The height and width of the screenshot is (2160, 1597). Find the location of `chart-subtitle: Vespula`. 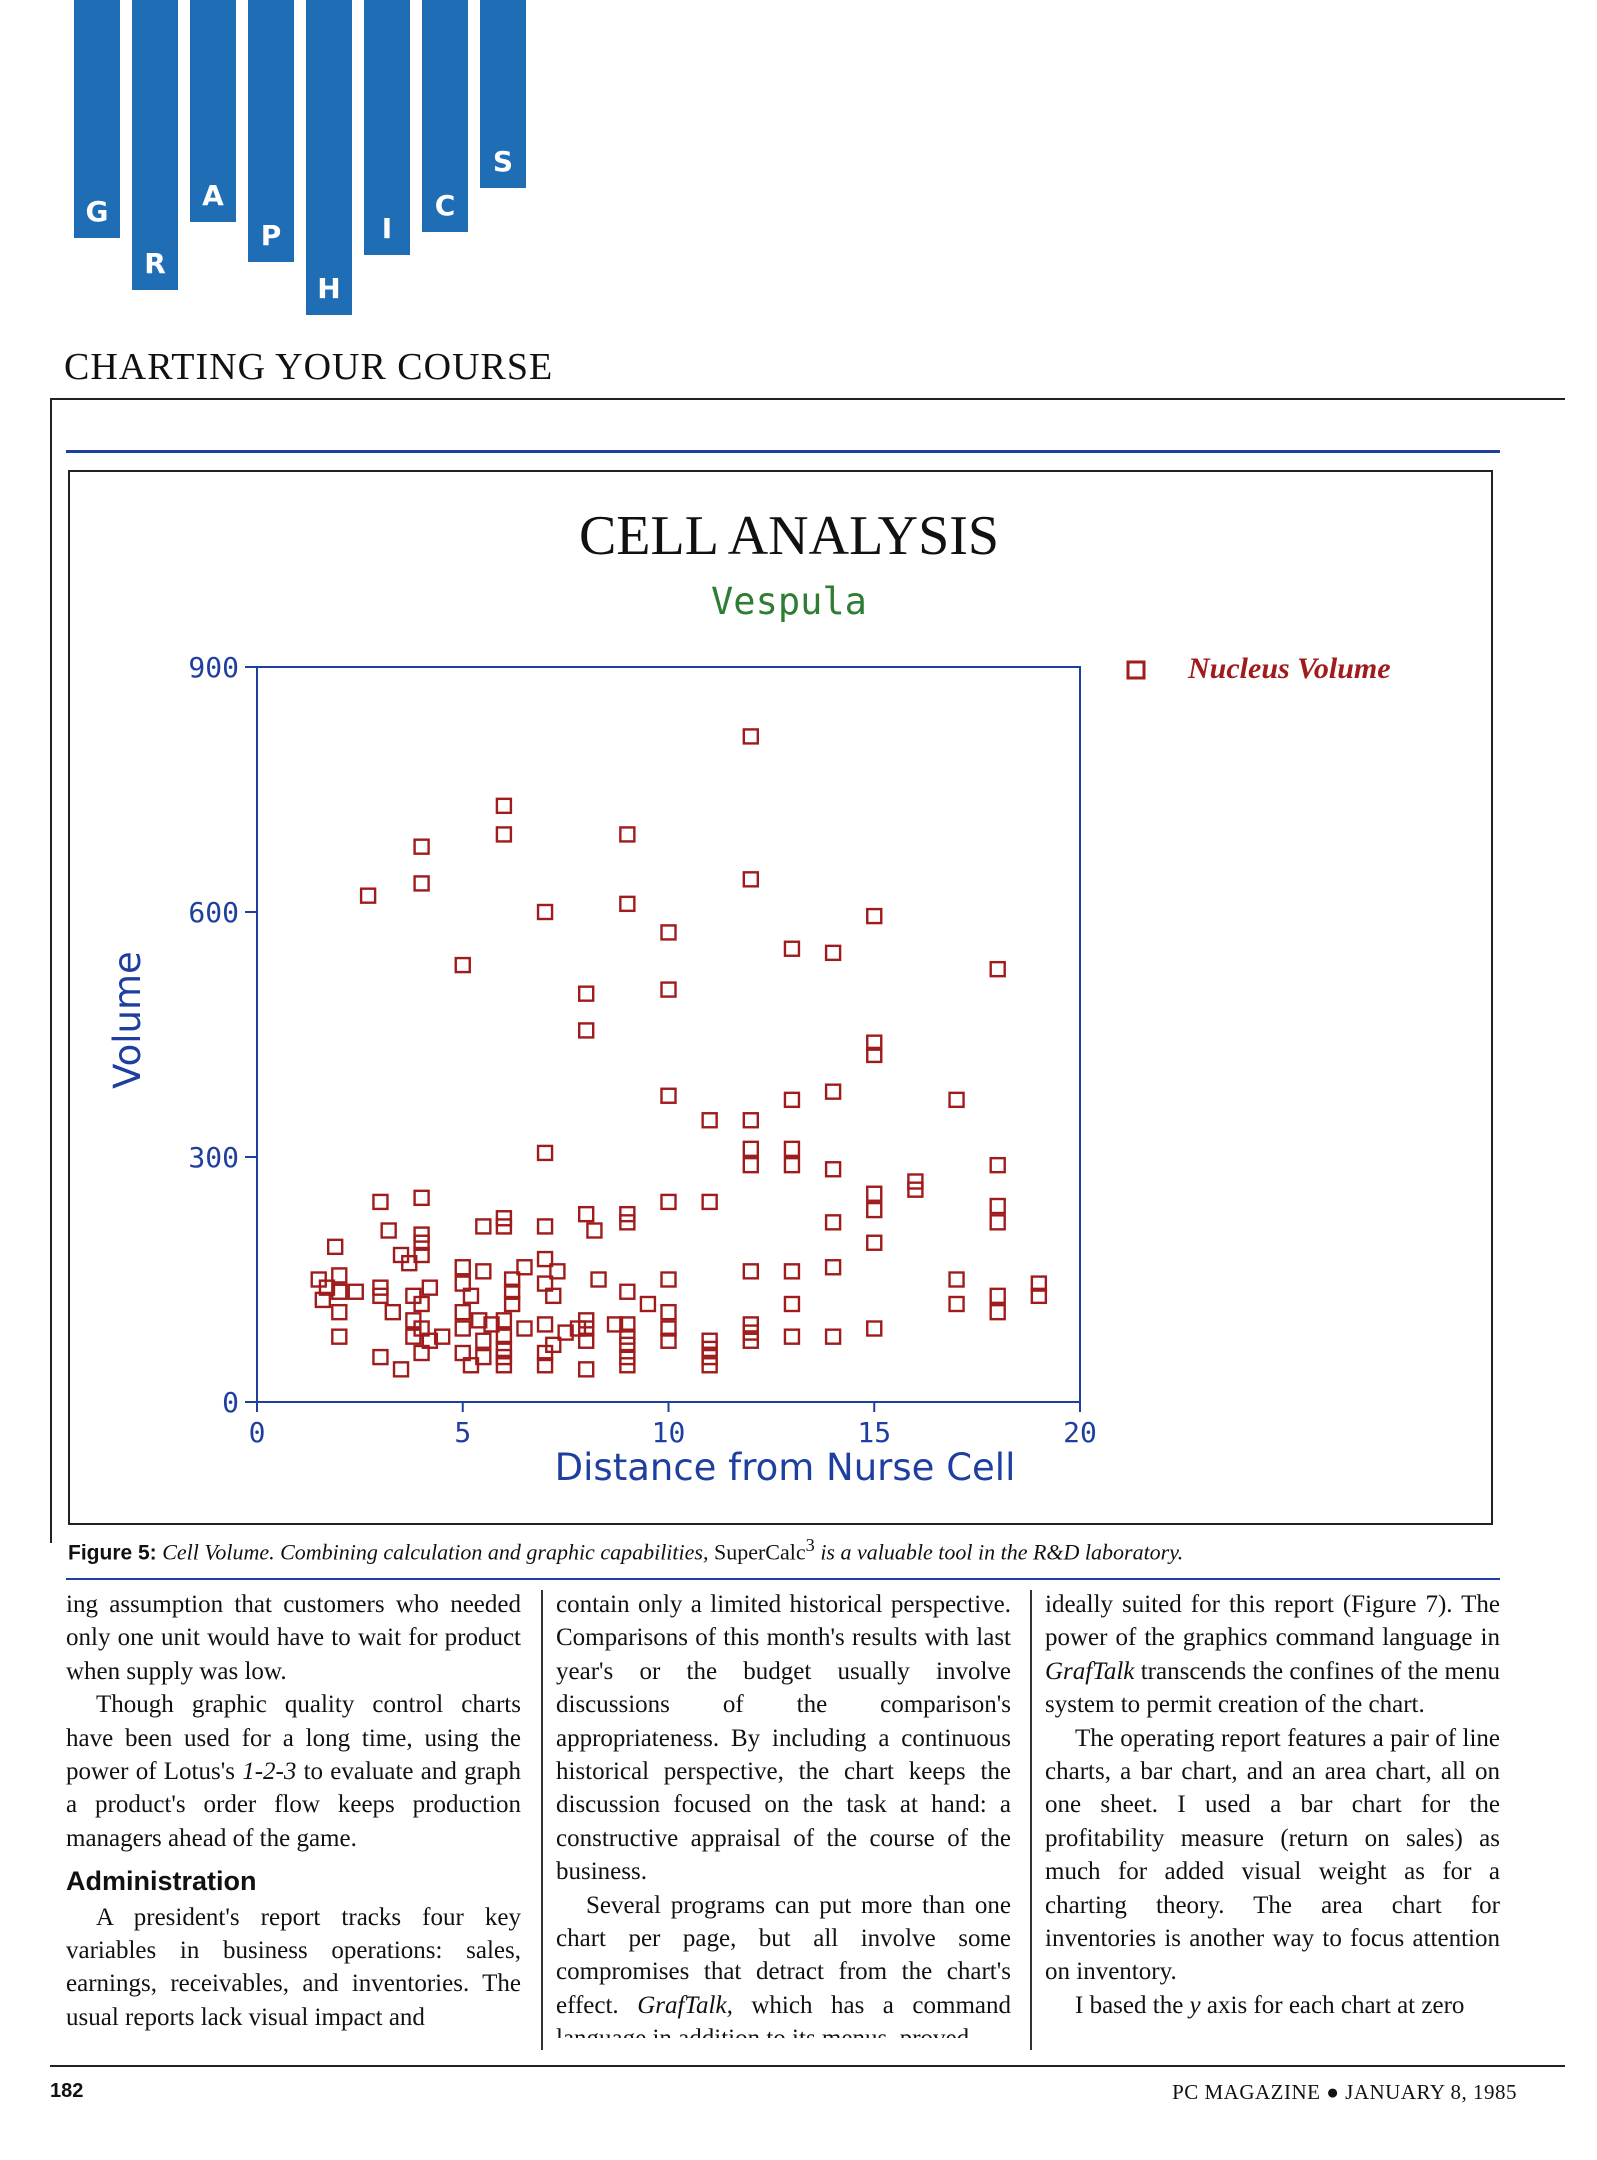

chart-subtitle: Vespula is located at coordinates (789, 601).